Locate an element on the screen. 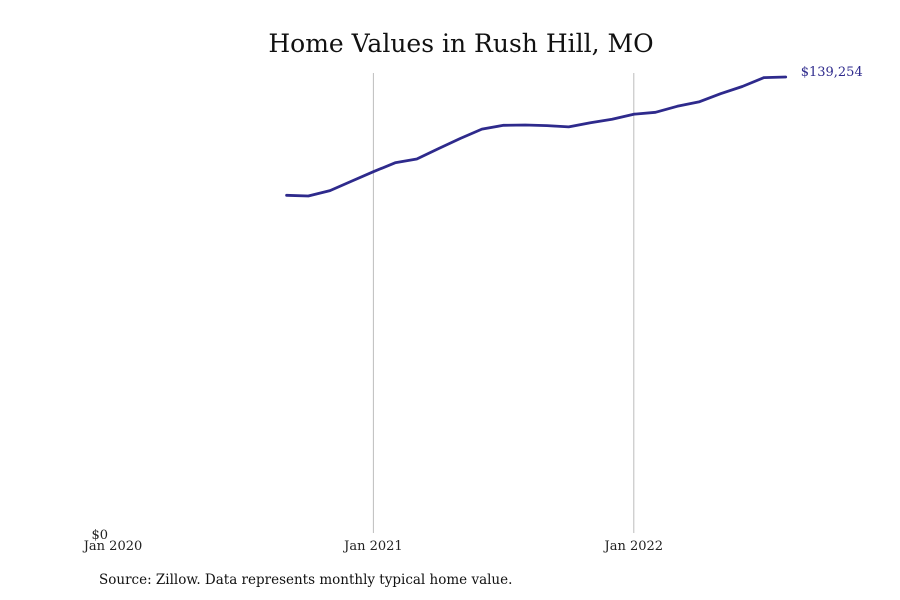 The image size is (900, 600). series-line is located at coordinates (536, 136).